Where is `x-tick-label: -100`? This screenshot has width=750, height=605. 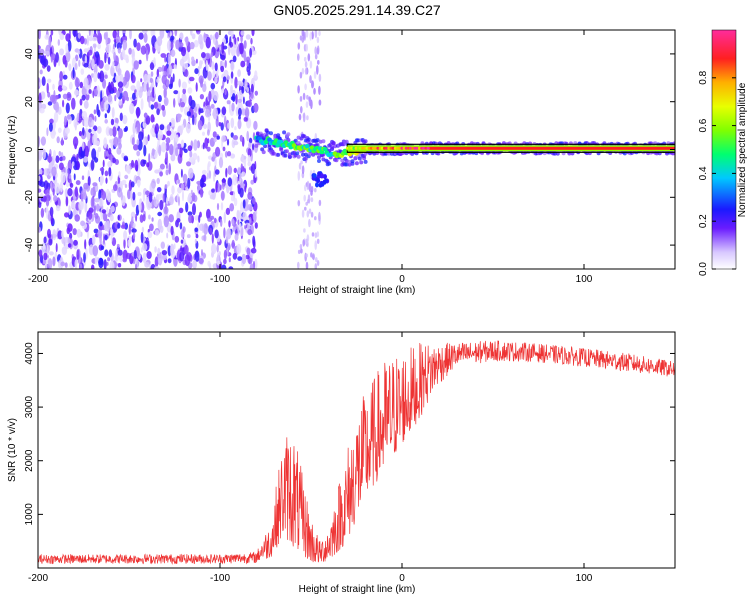
x-tick-label: -100 is located at coordinates (220, 578).